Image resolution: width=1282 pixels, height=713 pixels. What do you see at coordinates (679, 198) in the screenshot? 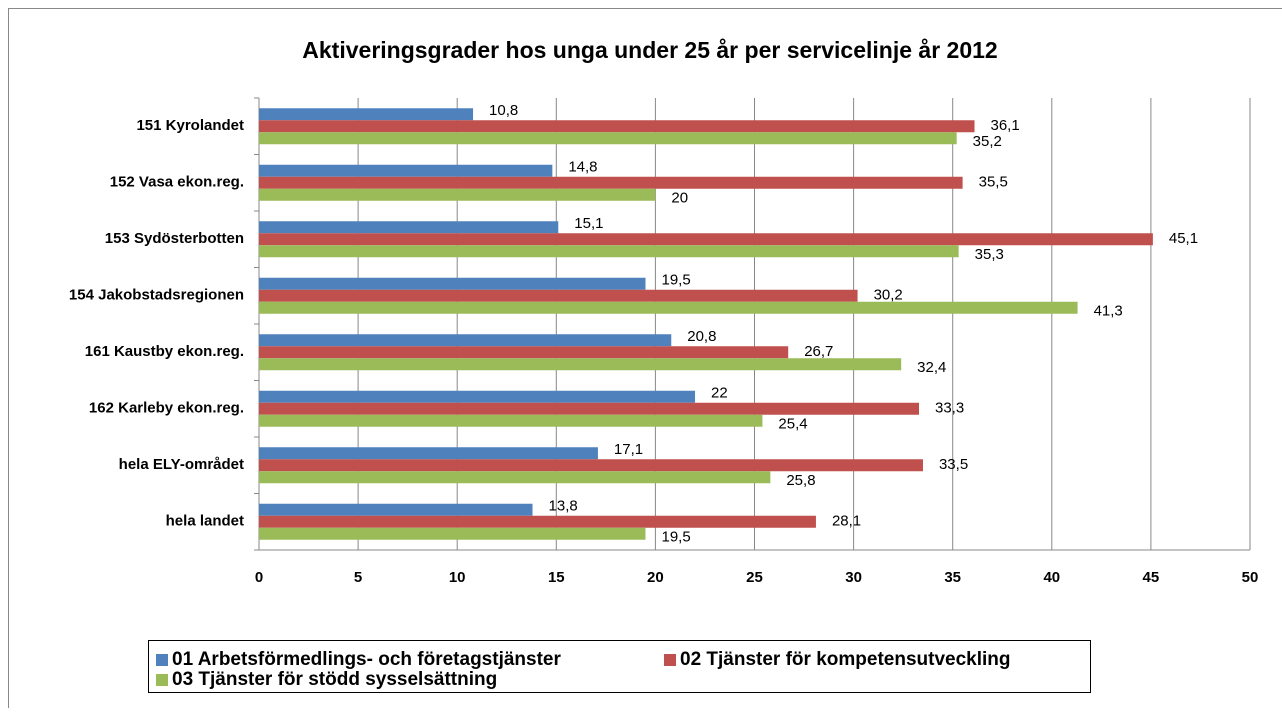
I see `data-label: 20` at bounding box center [679, 198].